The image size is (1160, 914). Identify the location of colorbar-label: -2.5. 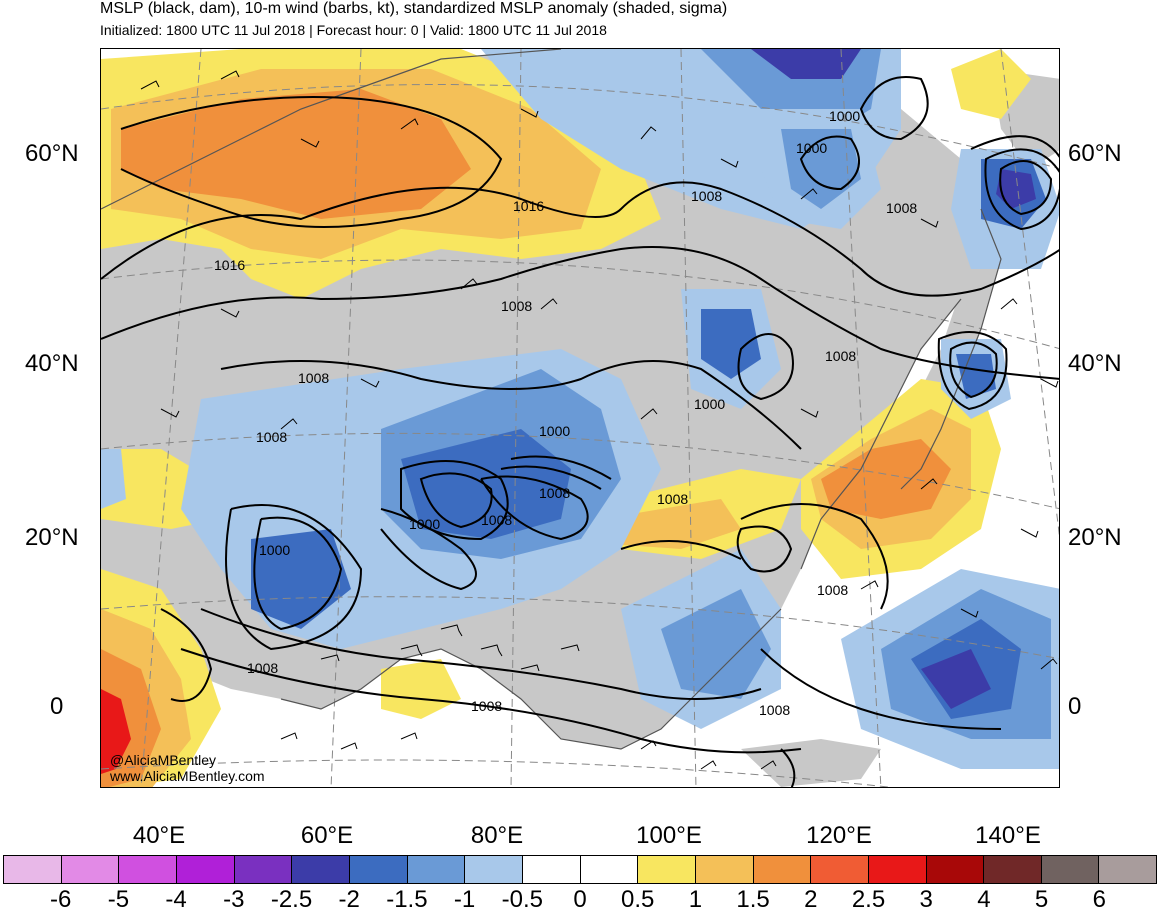
(291, 899).